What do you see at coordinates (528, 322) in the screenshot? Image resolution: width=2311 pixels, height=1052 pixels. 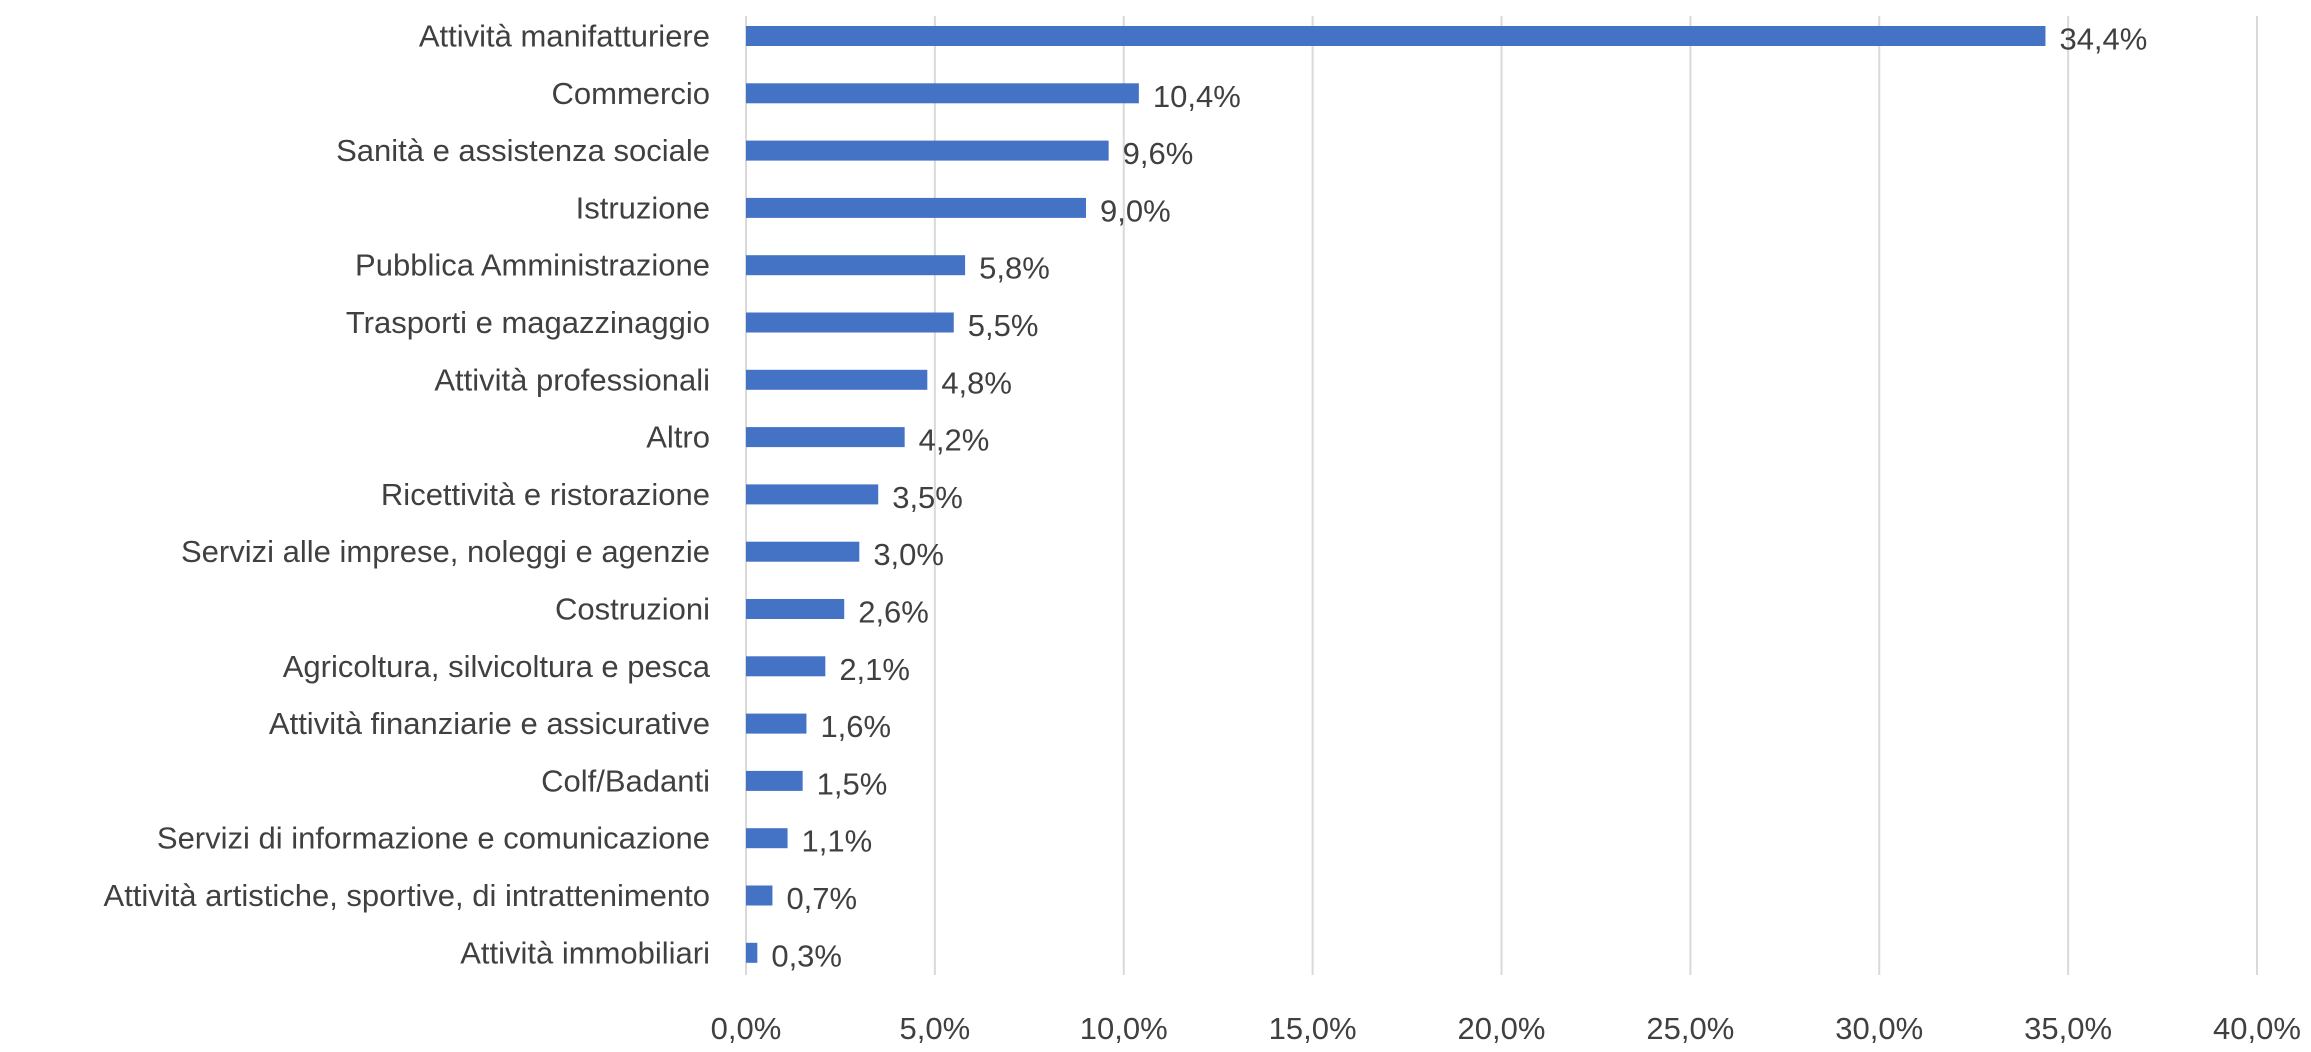 I see `category-label: Trasporti e magazzinaggio` at bounding box center [528, 322].